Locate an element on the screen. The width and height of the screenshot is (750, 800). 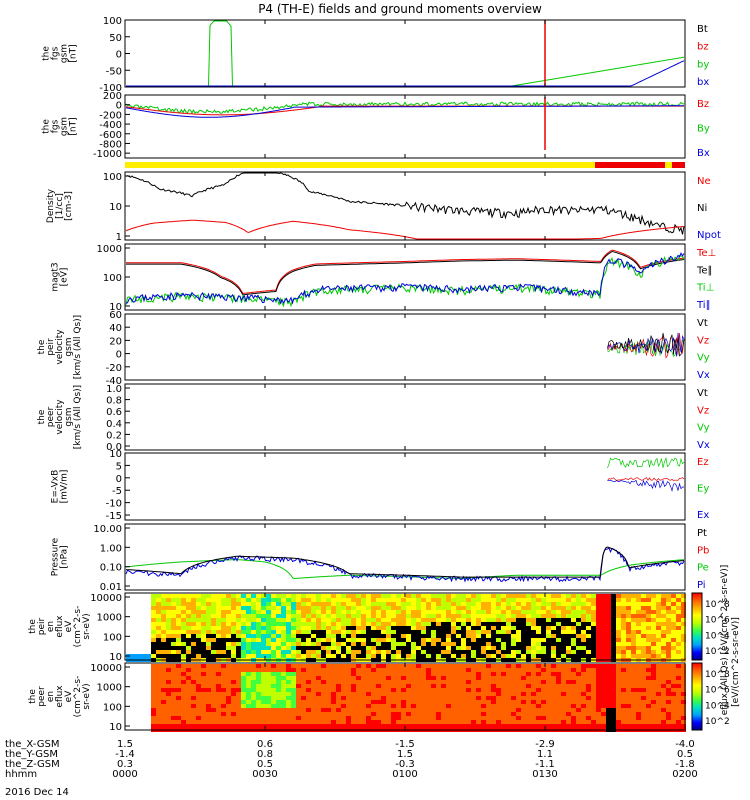
legend-entry: Te⊥ is located at coordinates (706, 253).